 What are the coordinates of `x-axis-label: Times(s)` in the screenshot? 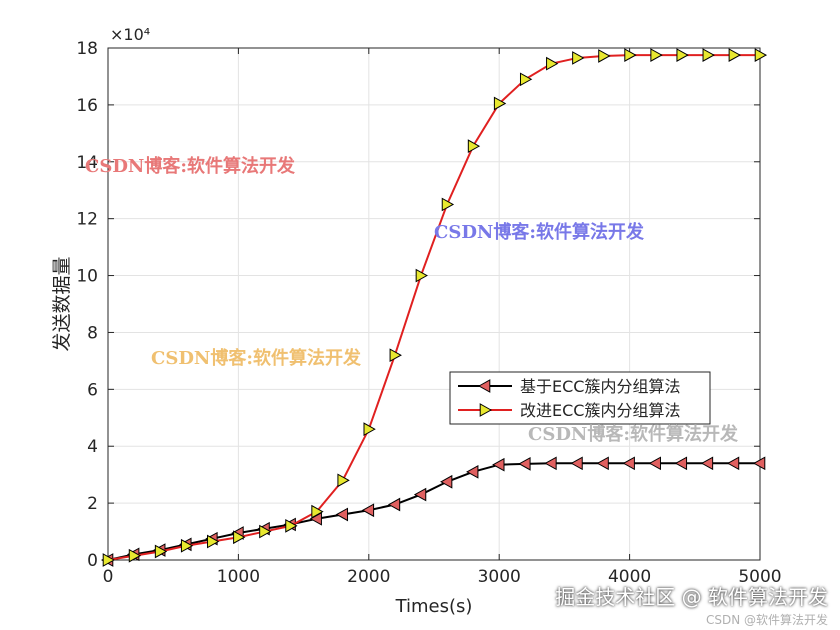 It's located at (434, 606).